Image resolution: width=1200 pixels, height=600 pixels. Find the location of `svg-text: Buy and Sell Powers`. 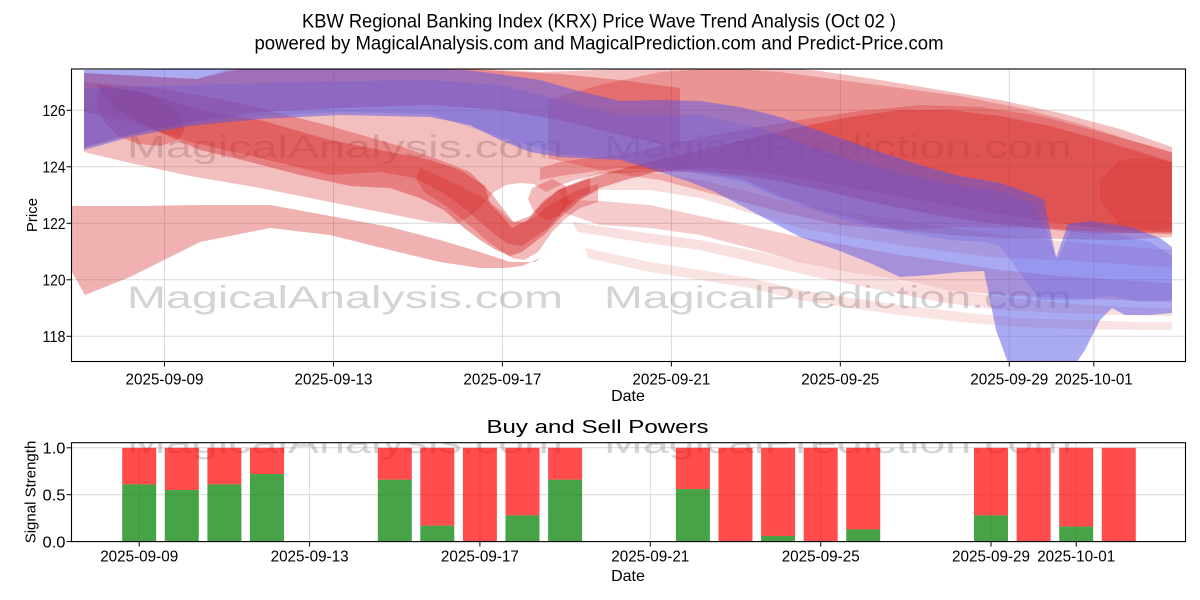

svg-text: Buy and Sell Powers is located at coordinates (598, 427).